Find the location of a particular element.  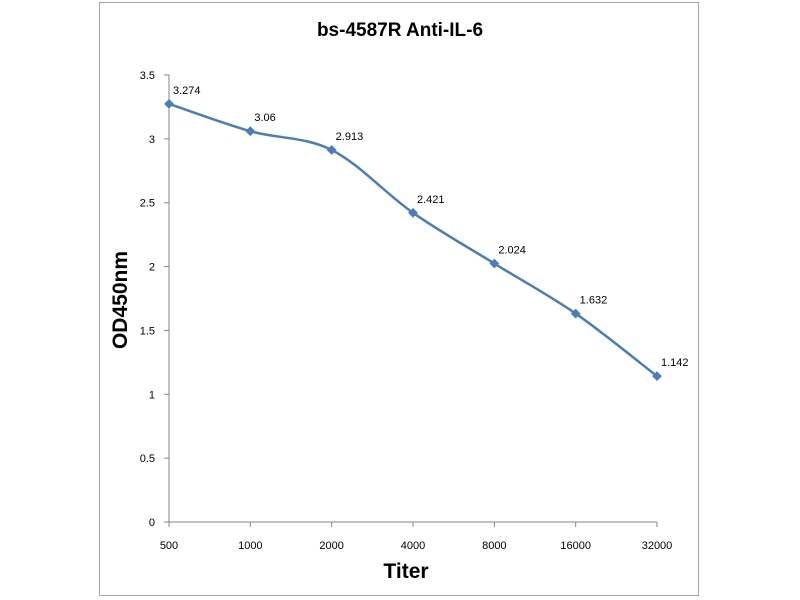

x-tick-label: 4000 is located at coordinates (413, 546).